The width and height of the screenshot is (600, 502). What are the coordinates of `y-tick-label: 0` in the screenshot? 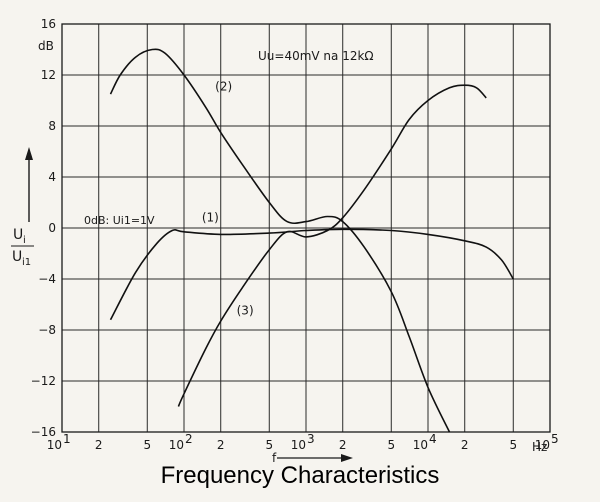 It's located at (52, 228).